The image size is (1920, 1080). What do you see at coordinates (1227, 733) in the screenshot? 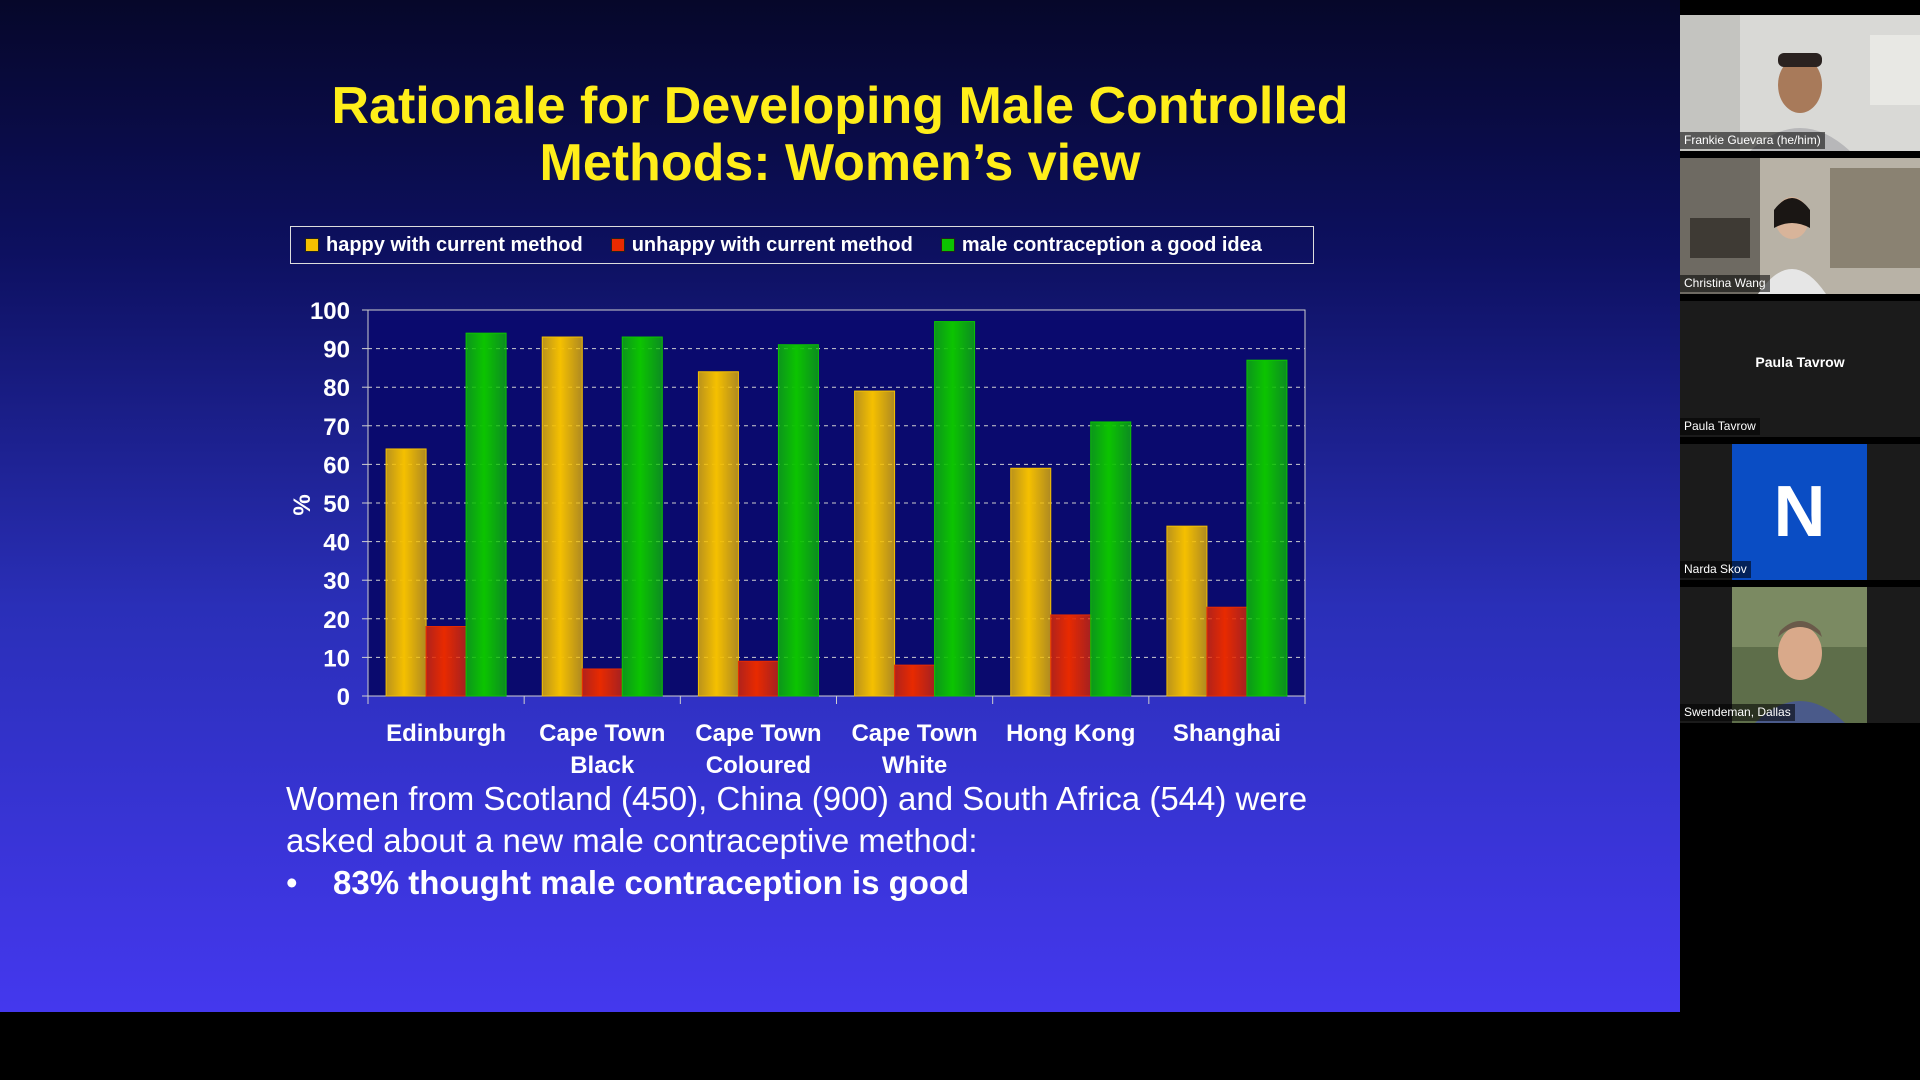
I see `x-tick-label: Shanghai` at bounding box center [1227, 733].